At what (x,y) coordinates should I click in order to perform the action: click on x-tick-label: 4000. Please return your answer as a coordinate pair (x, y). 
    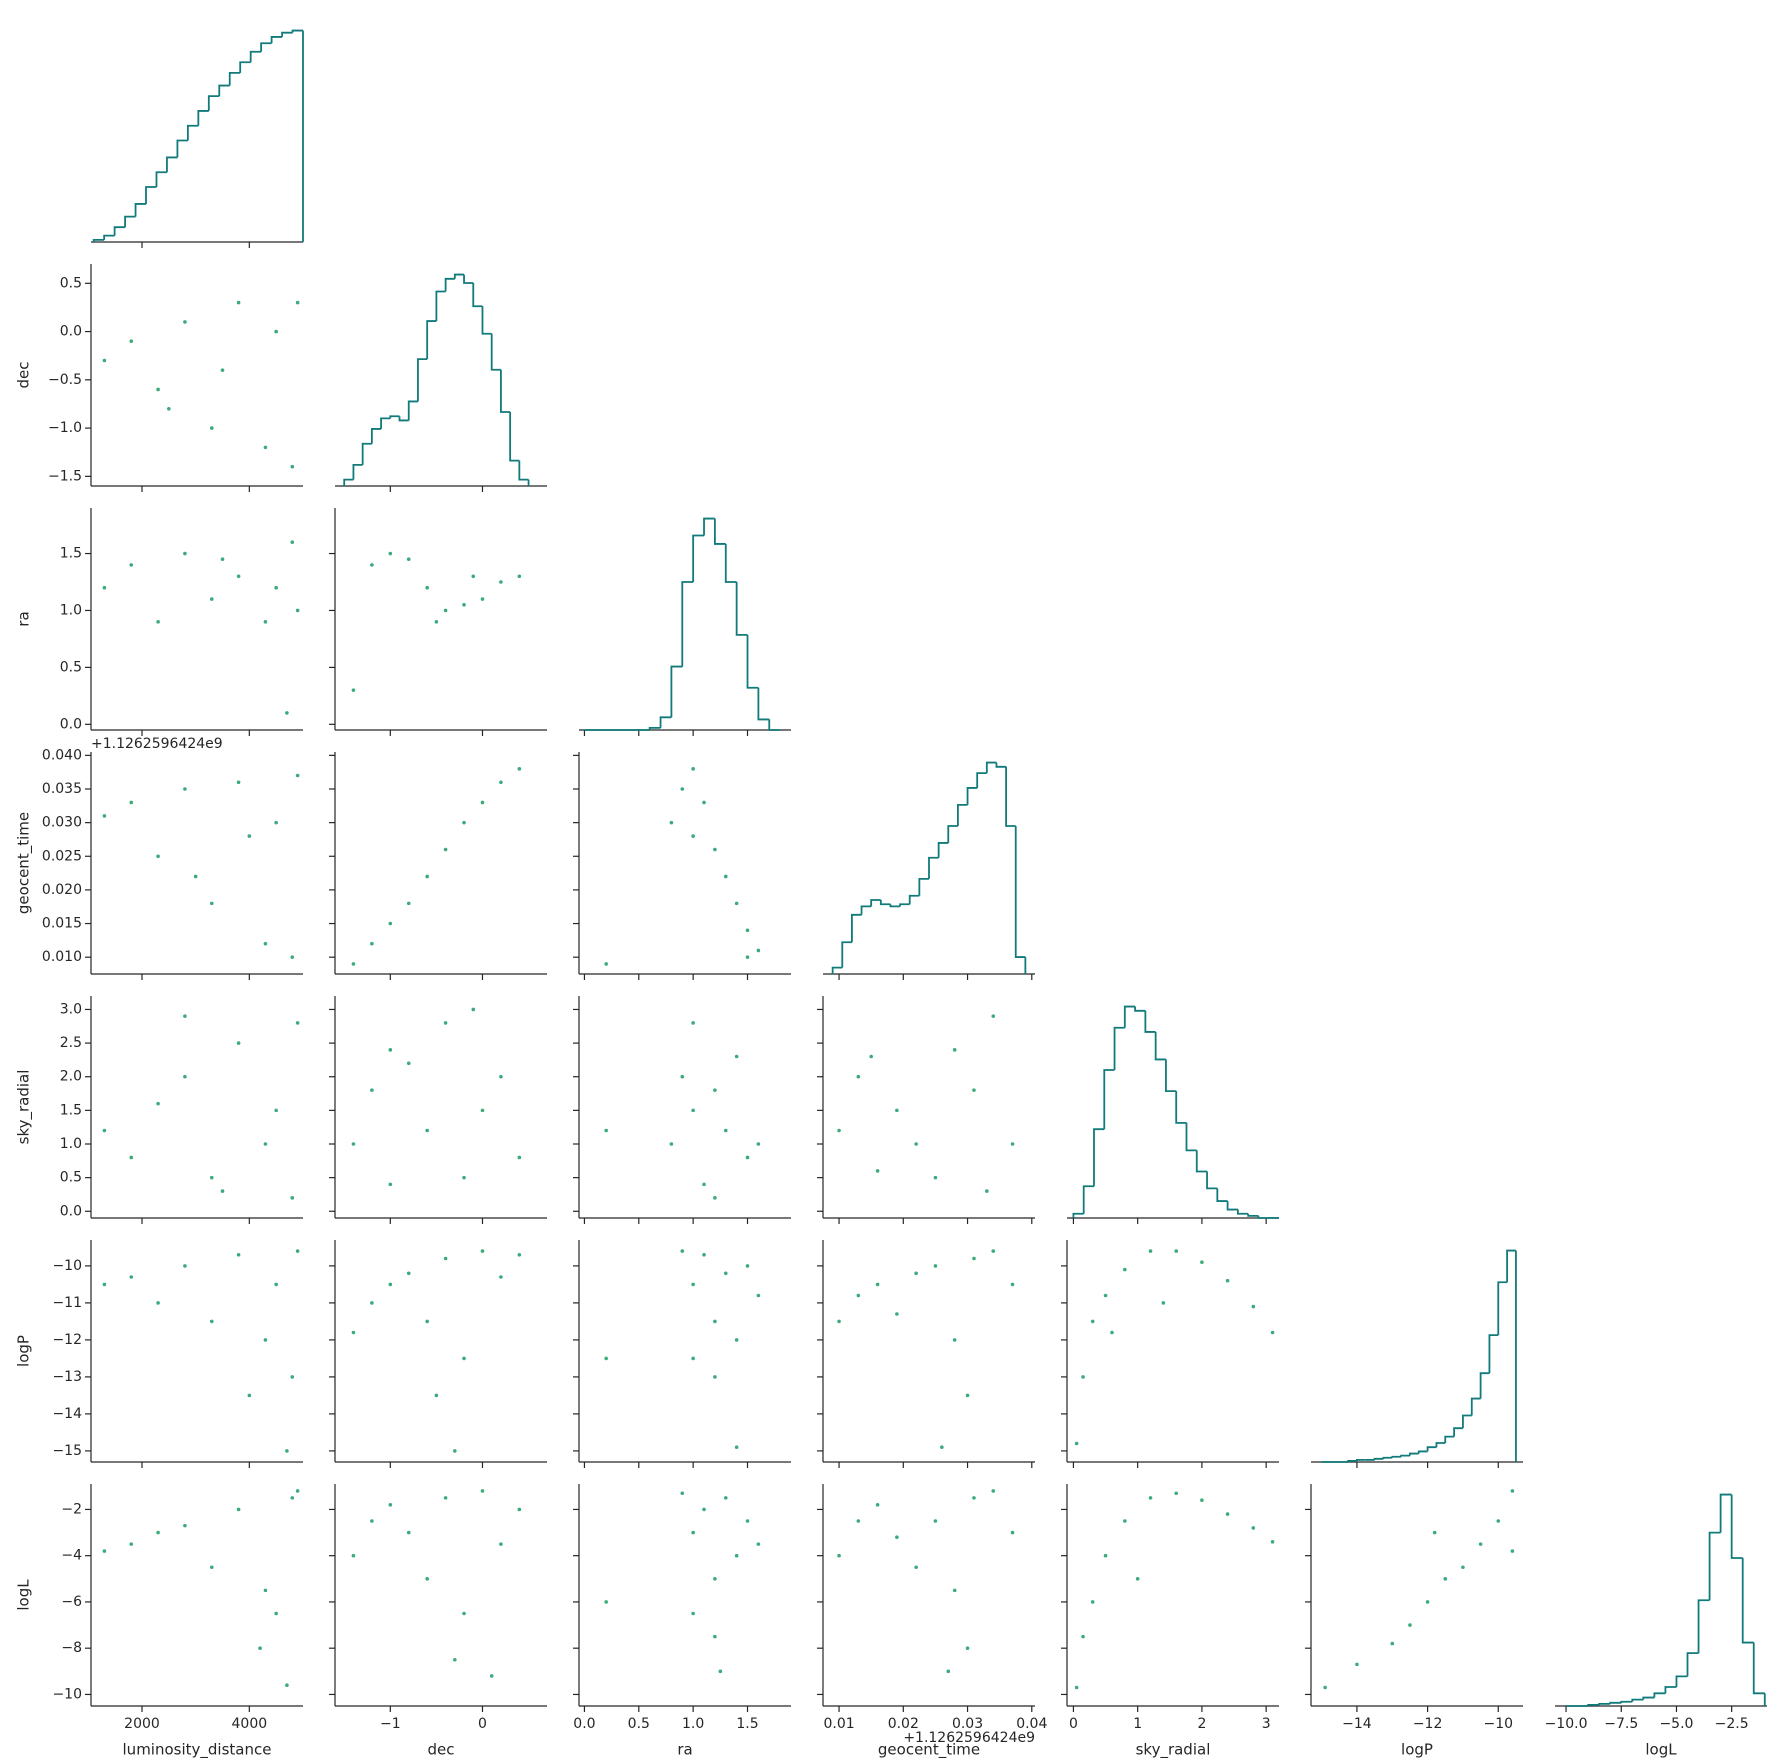
    Looking at the image, I should click on (250, 1724).